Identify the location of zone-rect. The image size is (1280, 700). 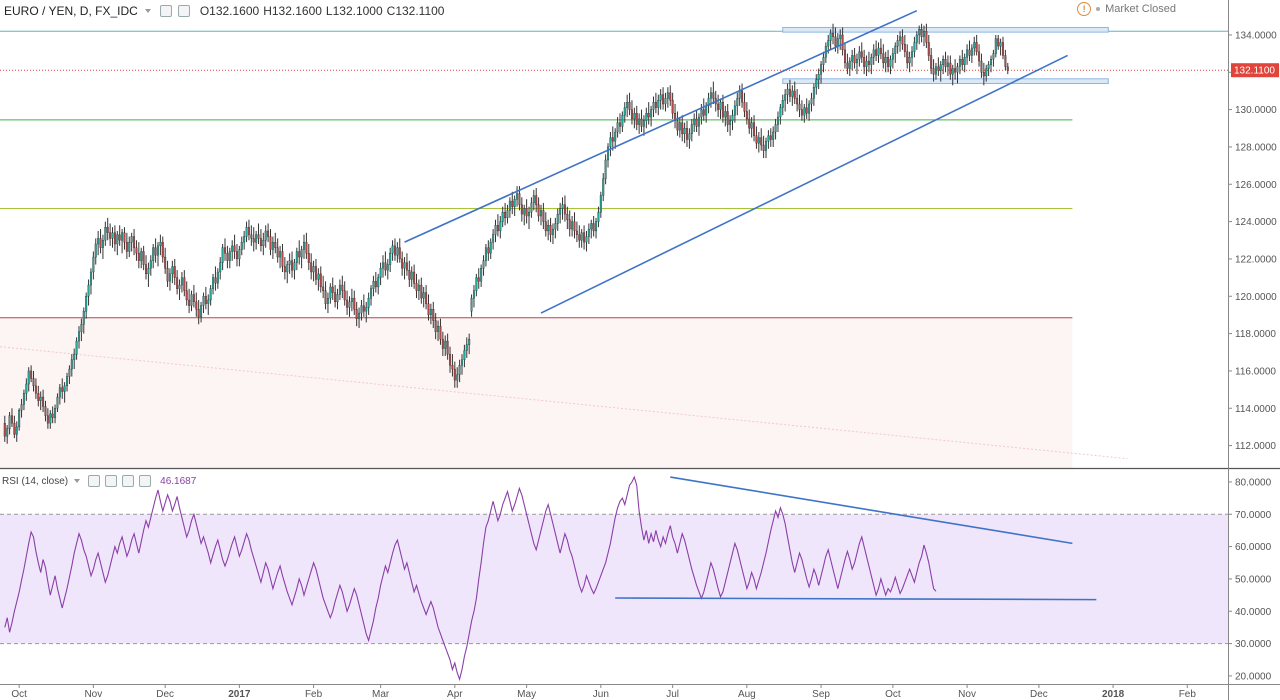
(945, 81).